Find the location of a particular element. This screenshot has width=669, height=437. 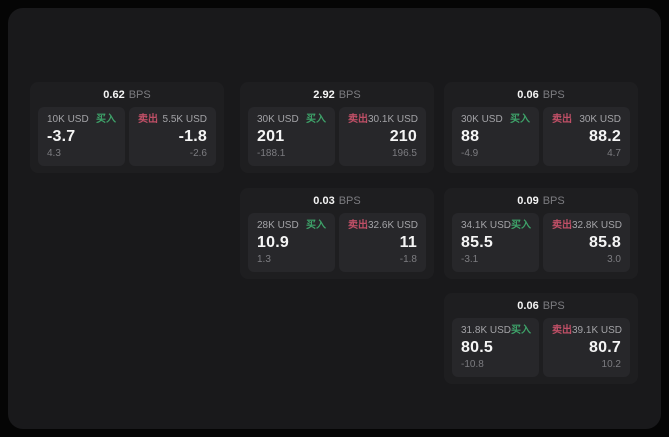

sell-delta: 4.7 is located at coordinates (614, 153).